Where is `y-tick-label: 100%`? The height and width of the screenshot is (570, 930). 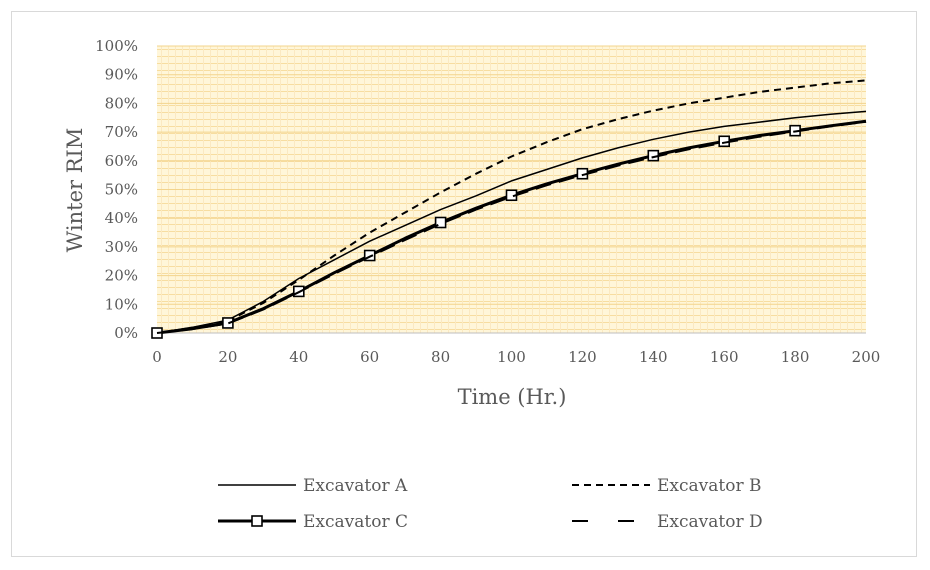
y-tick-label: 100% is located at coordinates (116, 46).